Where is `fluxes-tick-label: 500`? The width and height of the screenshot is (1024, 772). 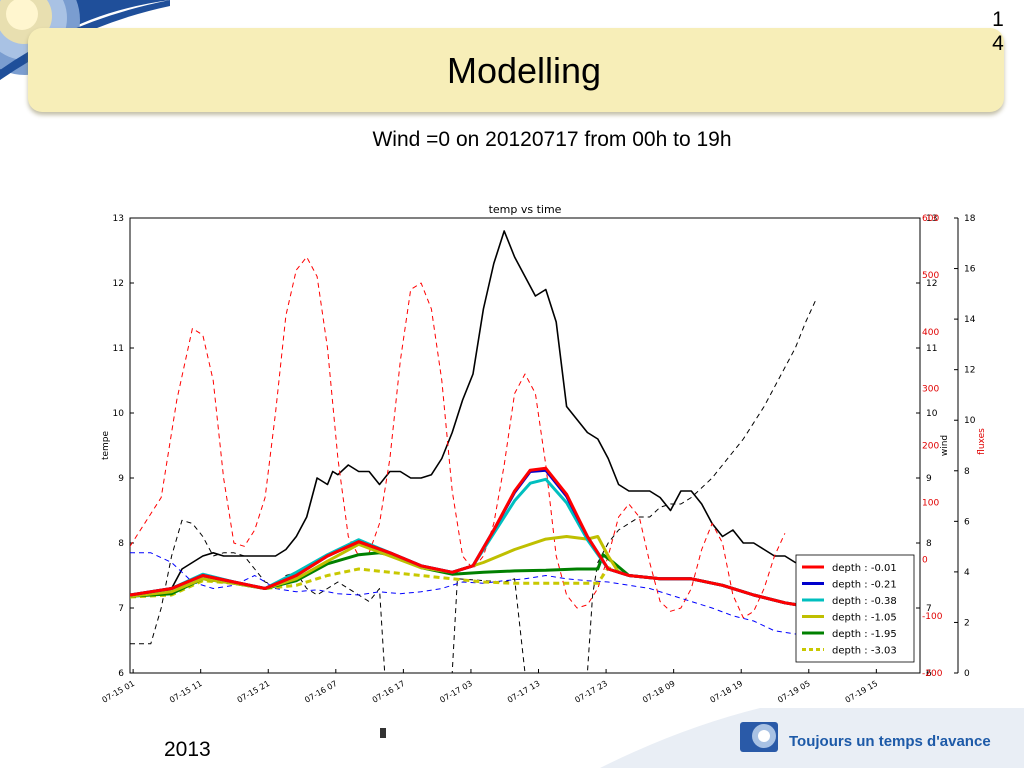
fluxes-tick-label: 500 is located at coordinates (930, 276).